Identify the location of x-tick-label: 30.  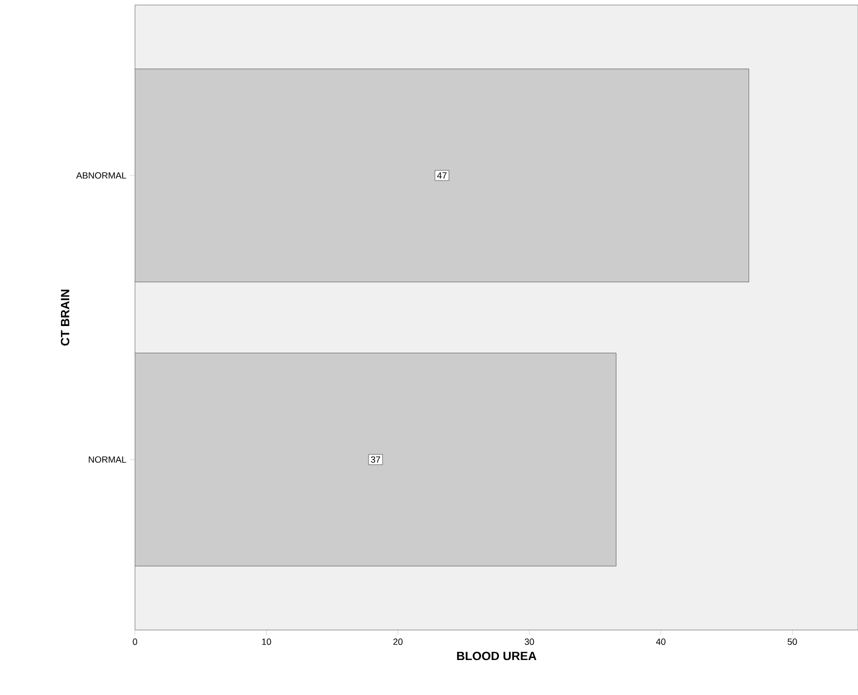
(529, 641).